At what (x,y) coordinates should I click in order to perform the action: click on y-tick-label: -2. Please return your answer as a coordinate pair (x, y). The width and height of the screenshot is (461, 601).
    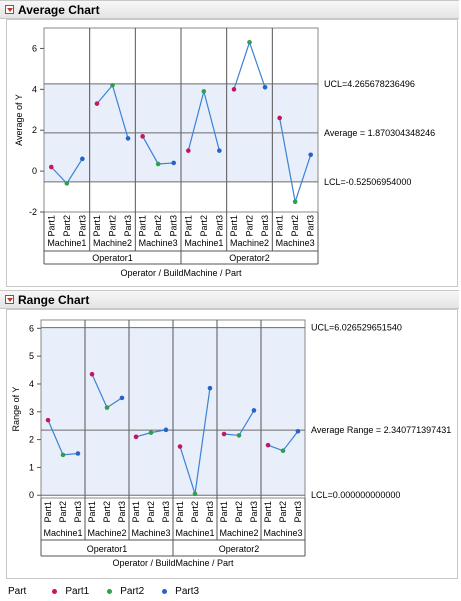
    Looking at the image, I should click on (33, 212).